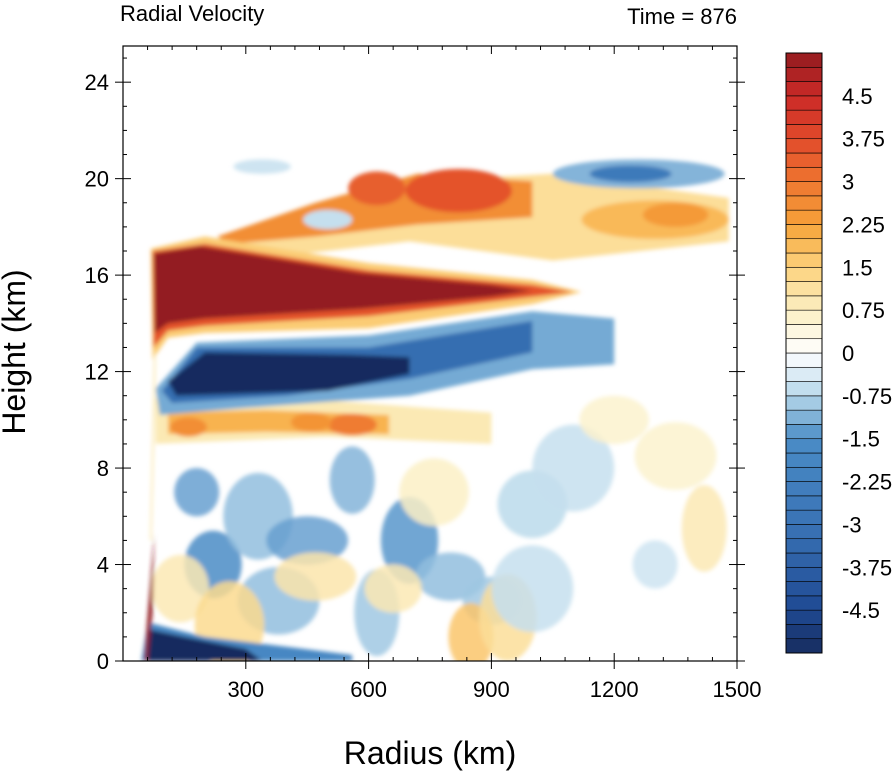 The image size is (895, 779). I want to click on chart-title-left: Radial Velocity, so click(192, 13).